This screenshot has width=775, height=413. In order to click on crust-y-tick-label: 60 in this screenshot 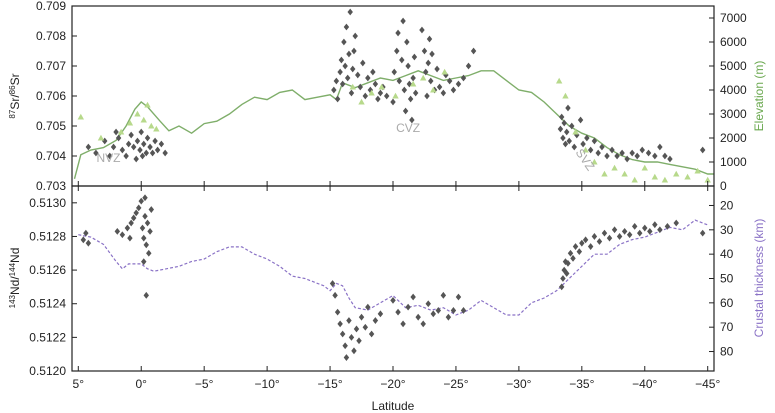, I will do `click(727, 303)`.